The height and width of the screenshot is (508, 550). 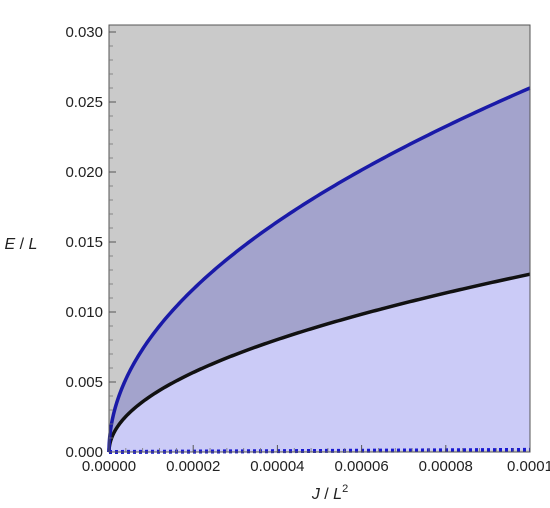 What do you see at coordinates (84, 242) in the screenshot?
I see `y-tick-label: 0.015` at bounding box center [84, 242].